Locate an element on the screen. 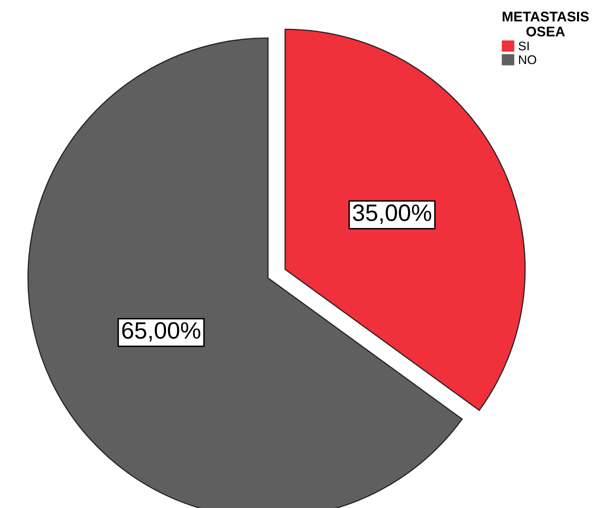  legend-label: NO is located at coordinates (527, 59).